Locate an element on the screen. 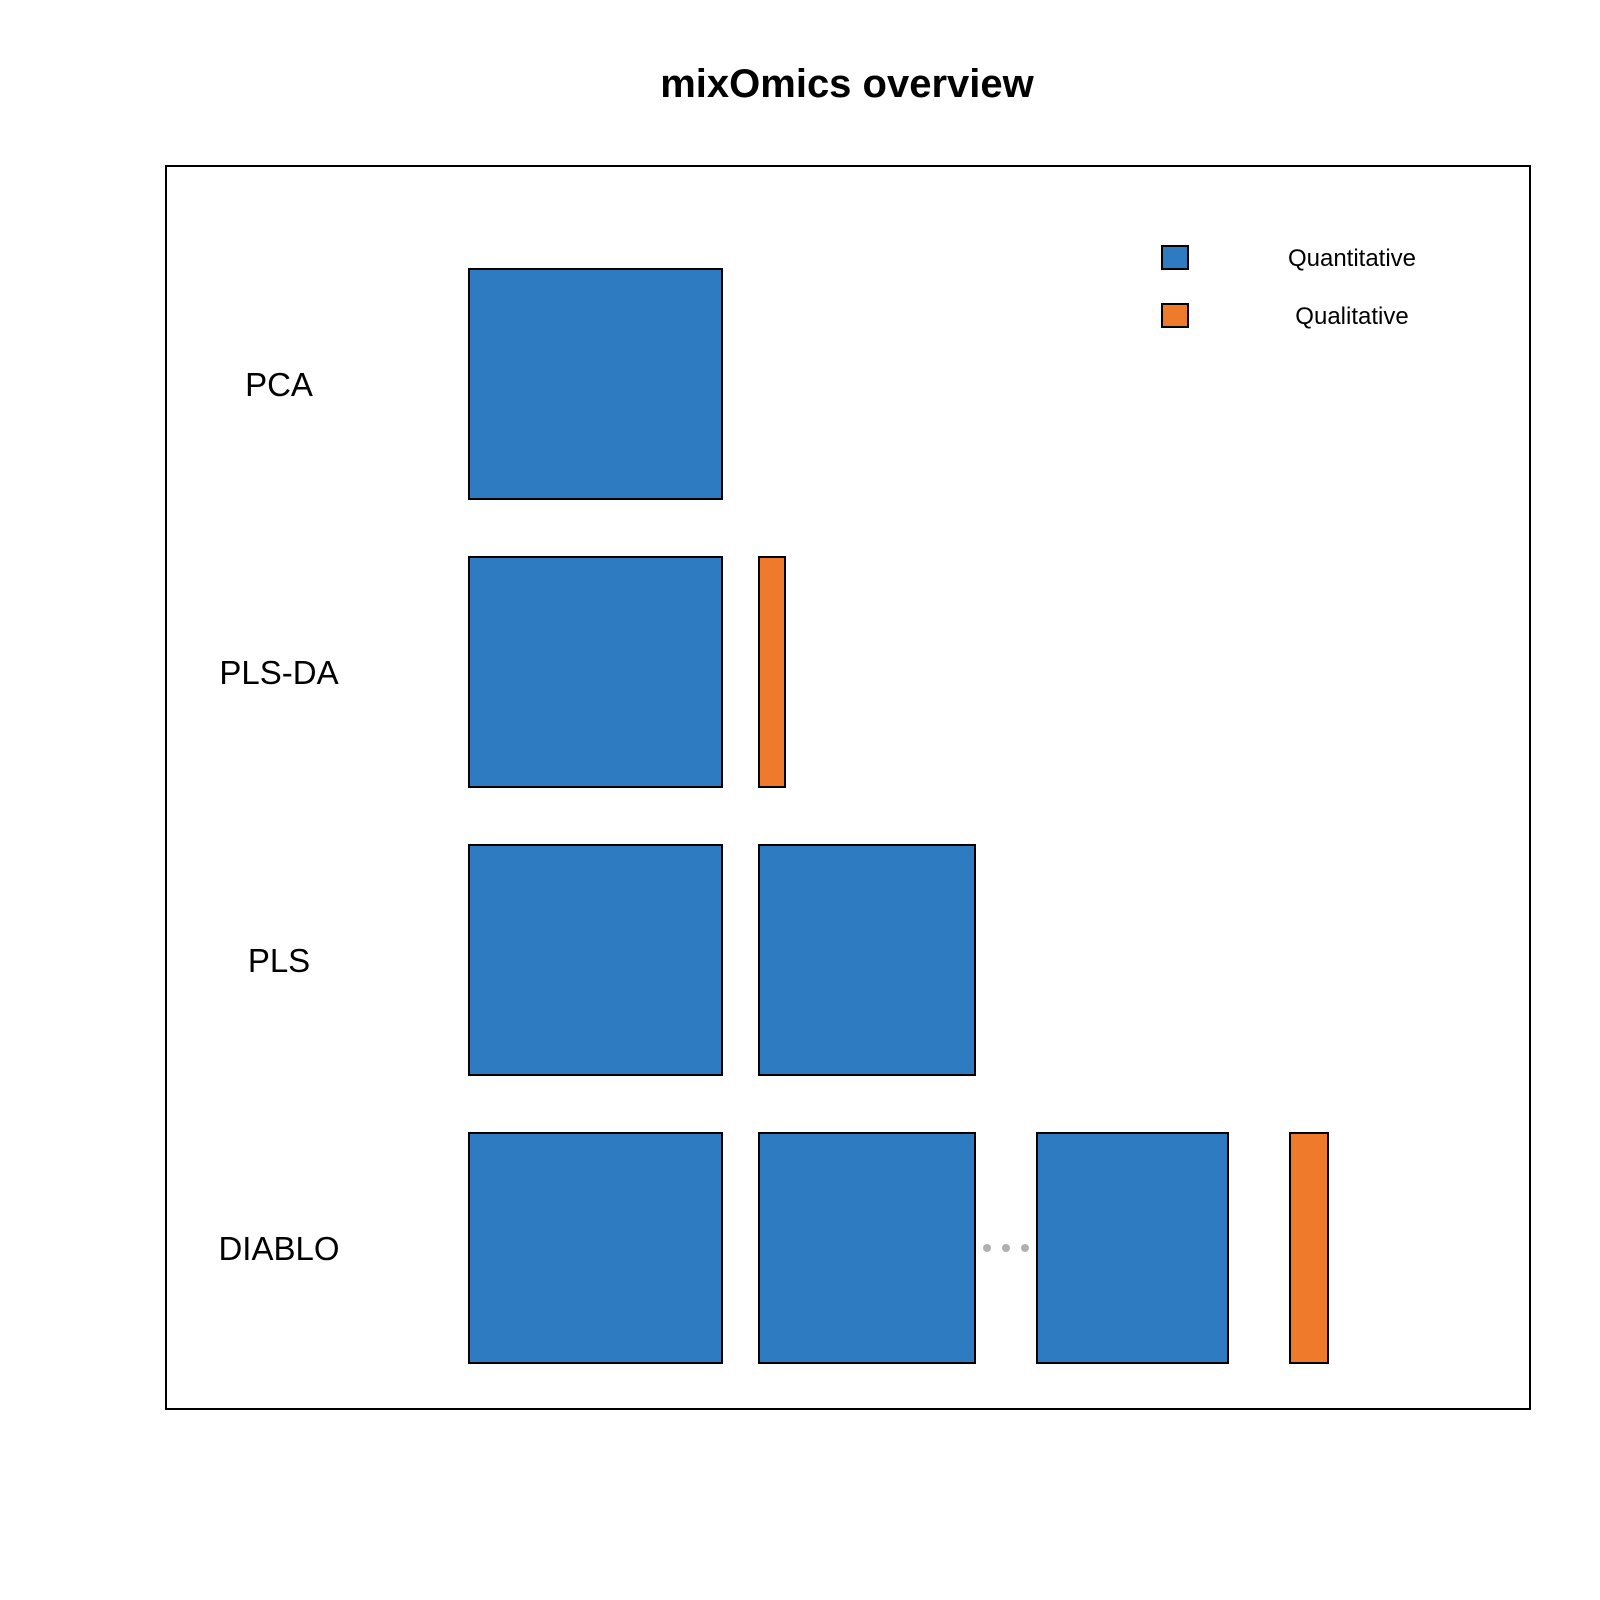 This screenshot has height=1600, width=1600. row-pca is located at coordinates (595, 384).